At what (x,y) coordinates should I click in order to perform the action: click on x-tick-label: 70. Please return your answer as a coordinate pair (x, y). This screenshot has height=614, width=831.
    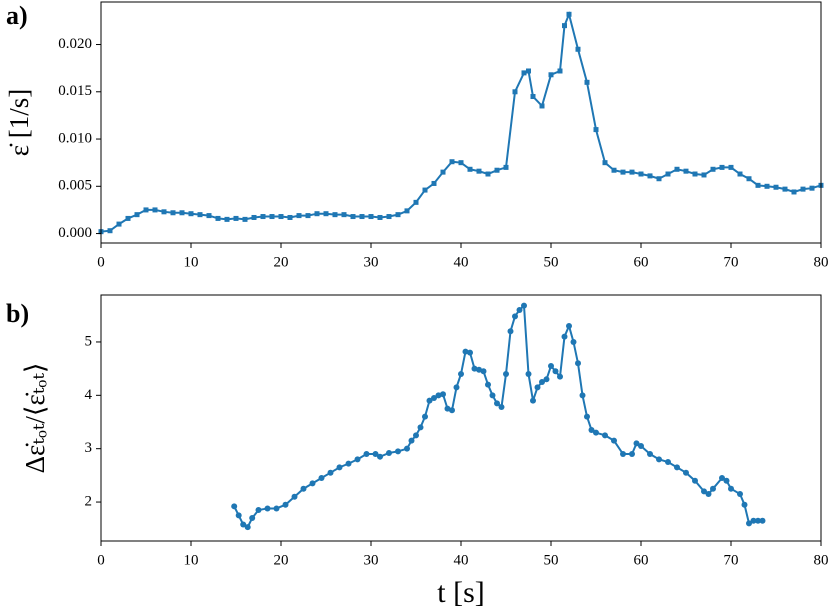
    Looking at the image, I should click on (731, 262).